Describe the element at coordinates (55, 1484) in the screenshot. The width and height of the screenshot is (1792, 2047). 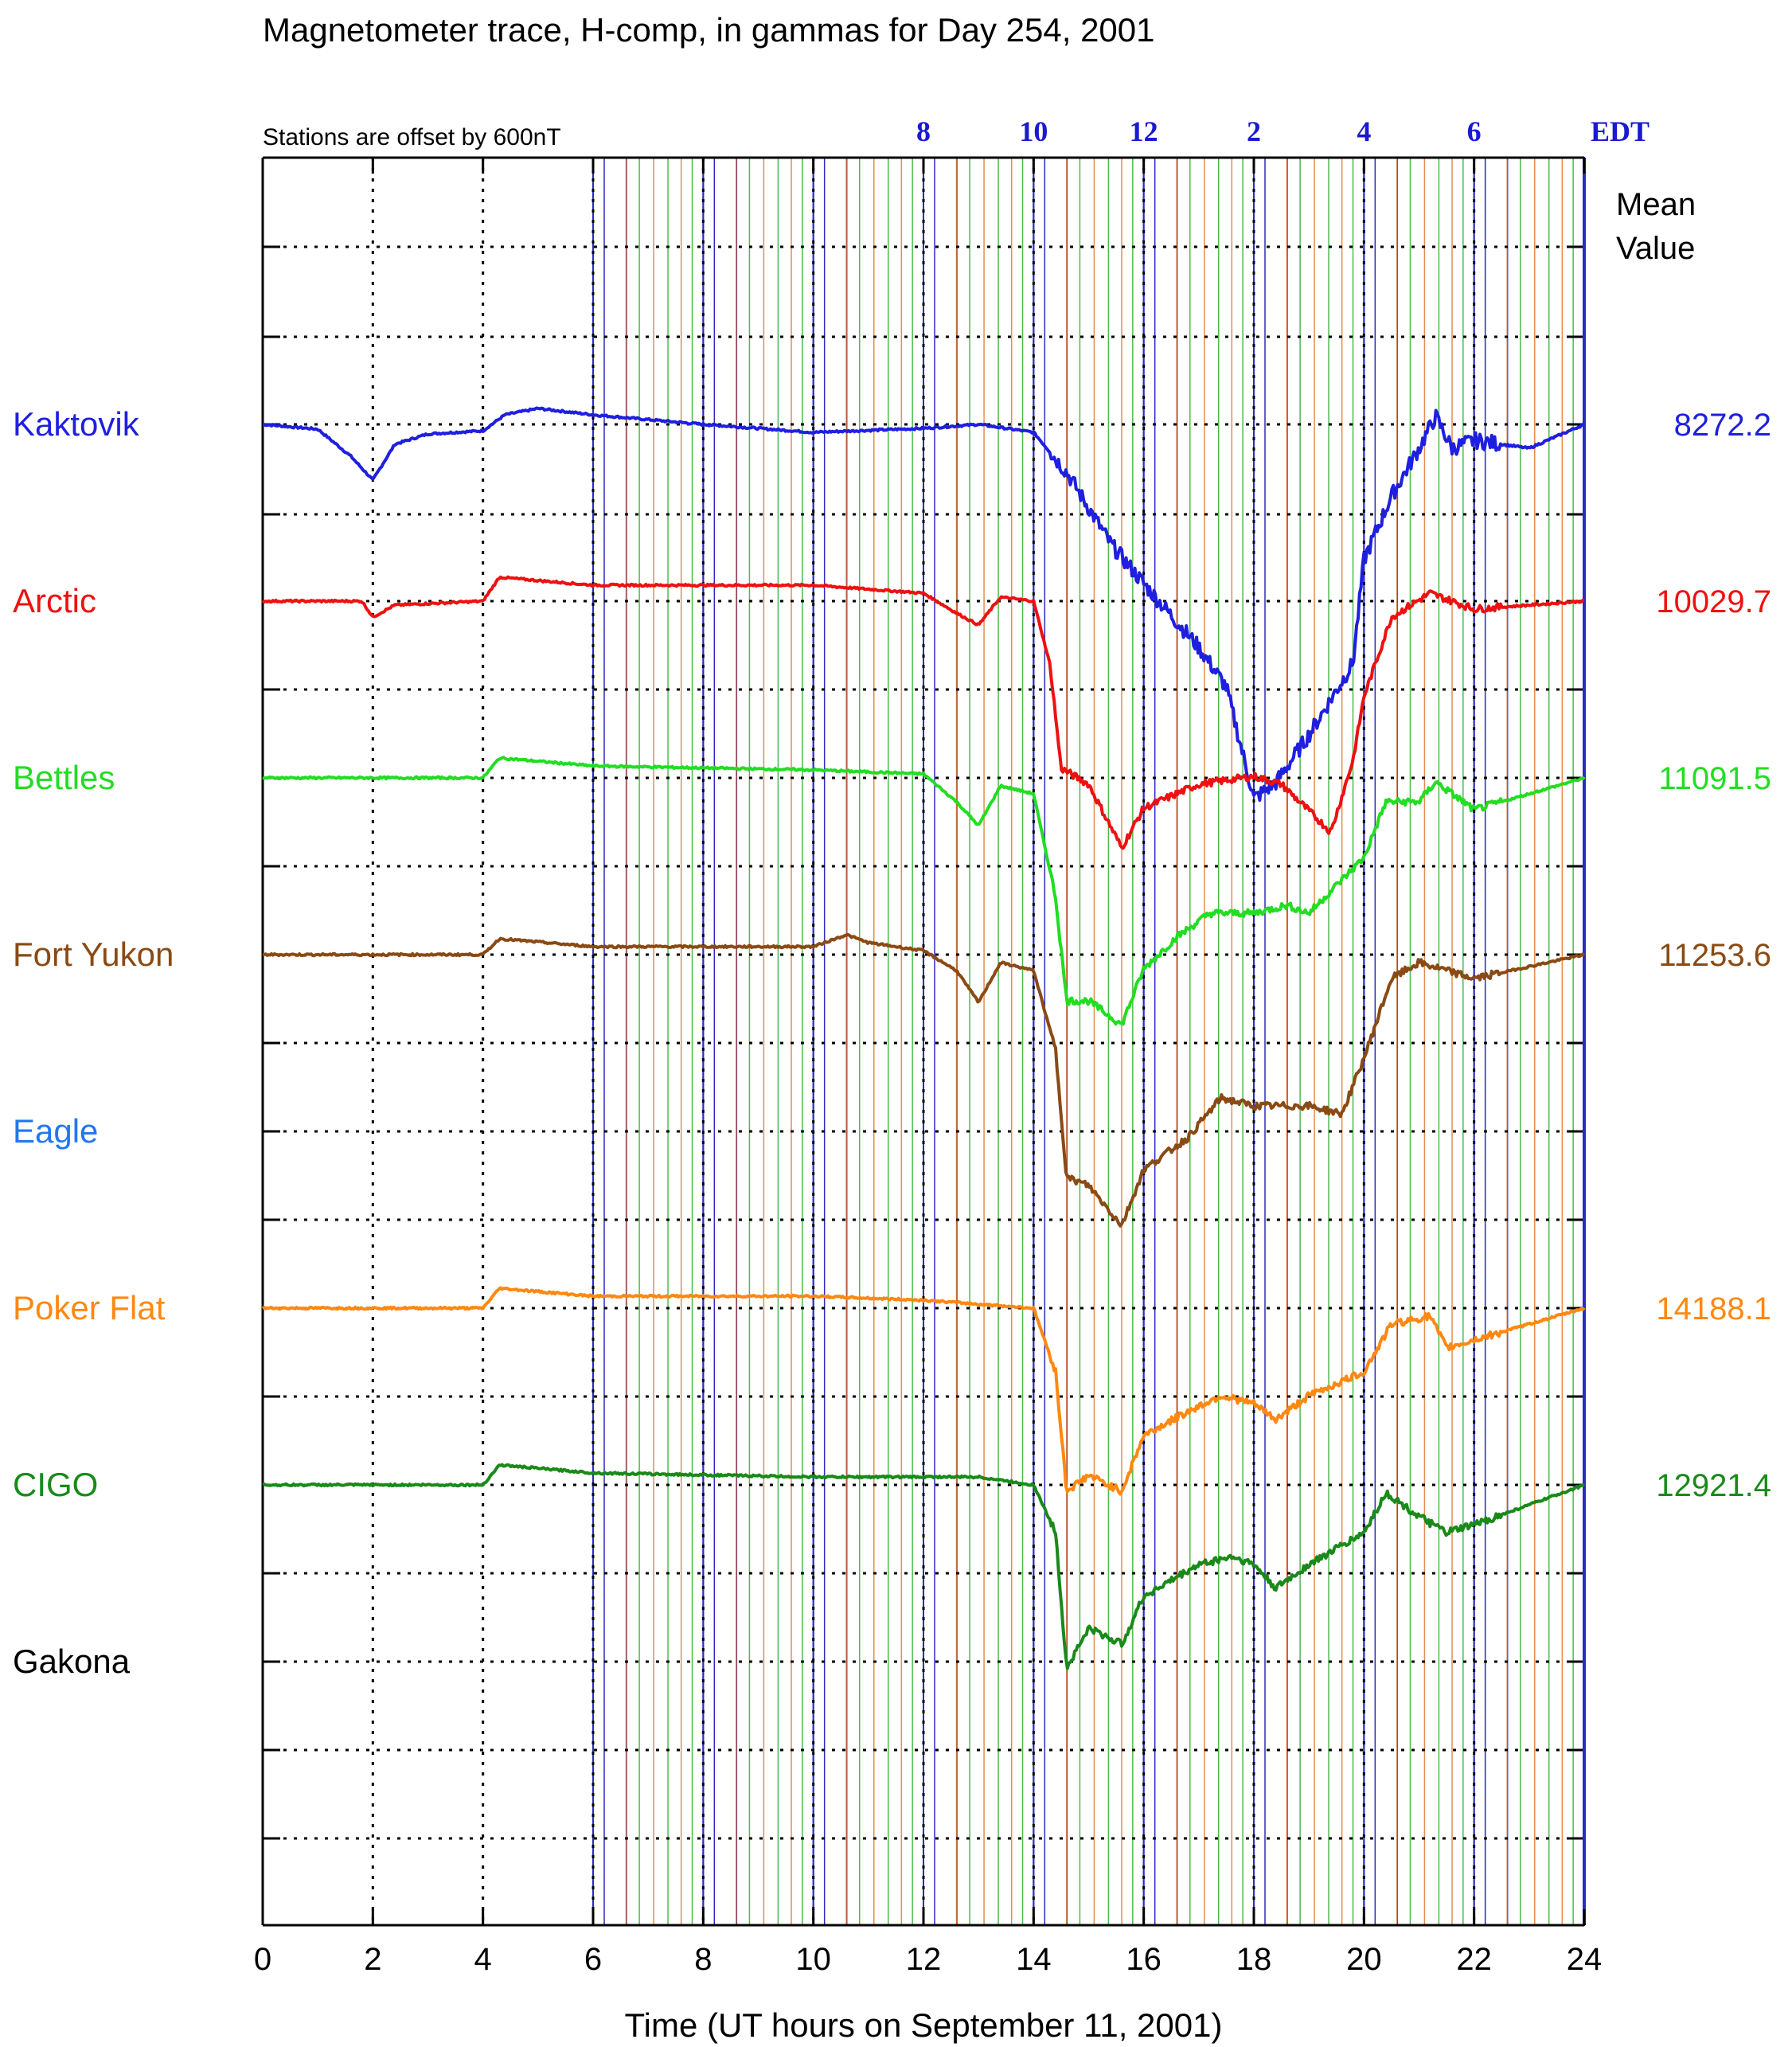
I see `station-label: CIGO` at that location.